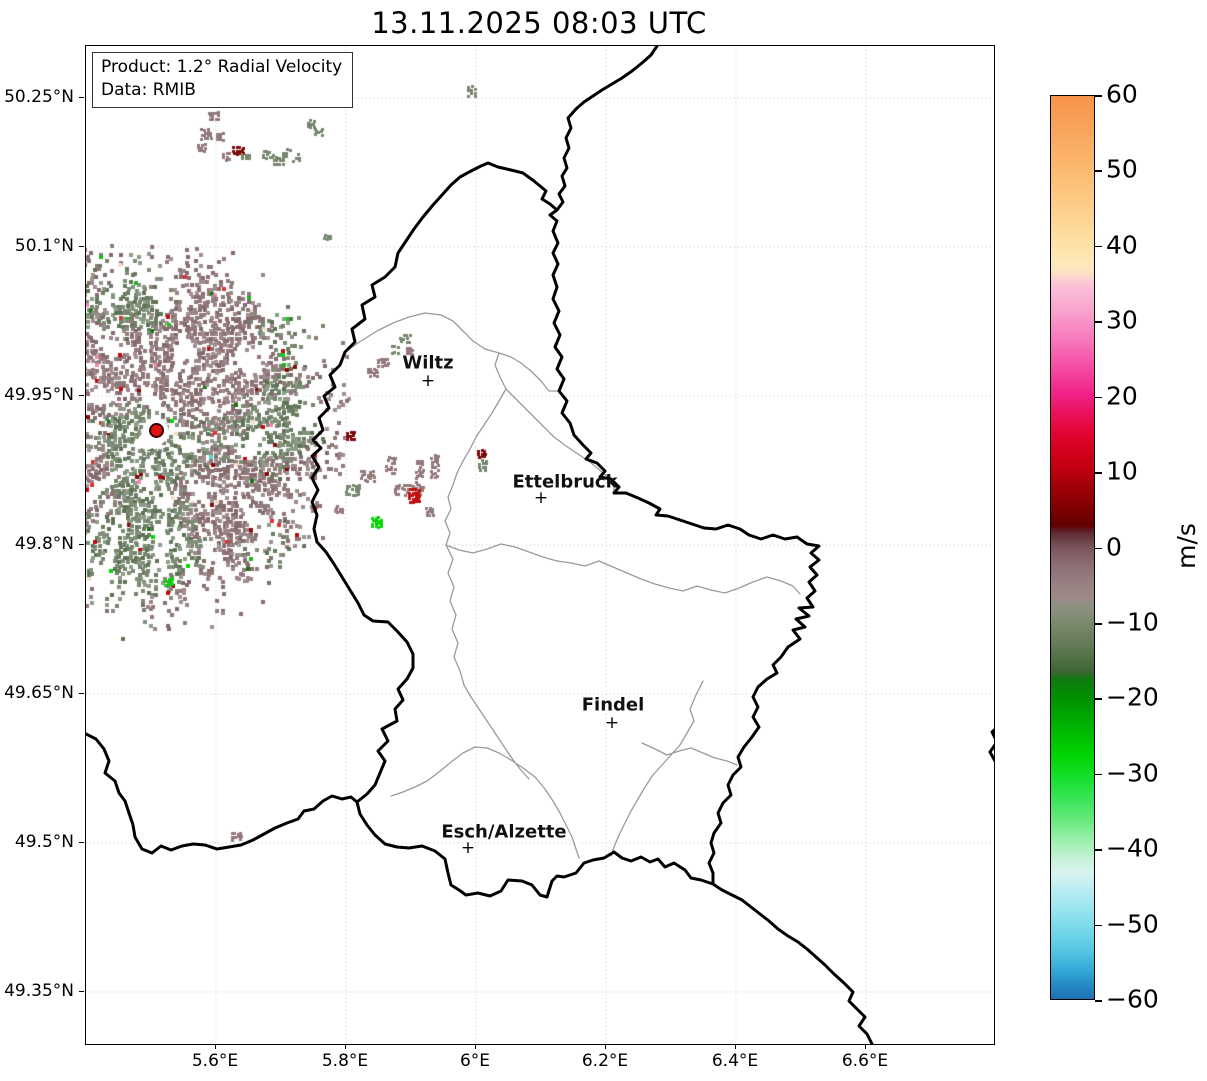 Image resolution: width=1207 pixels, height=1081 pixels. What do you see at coordinates (148, 90) in the screenshot?
I see `data-source-line: Data: RMIB` at bounding box center [148, 90].